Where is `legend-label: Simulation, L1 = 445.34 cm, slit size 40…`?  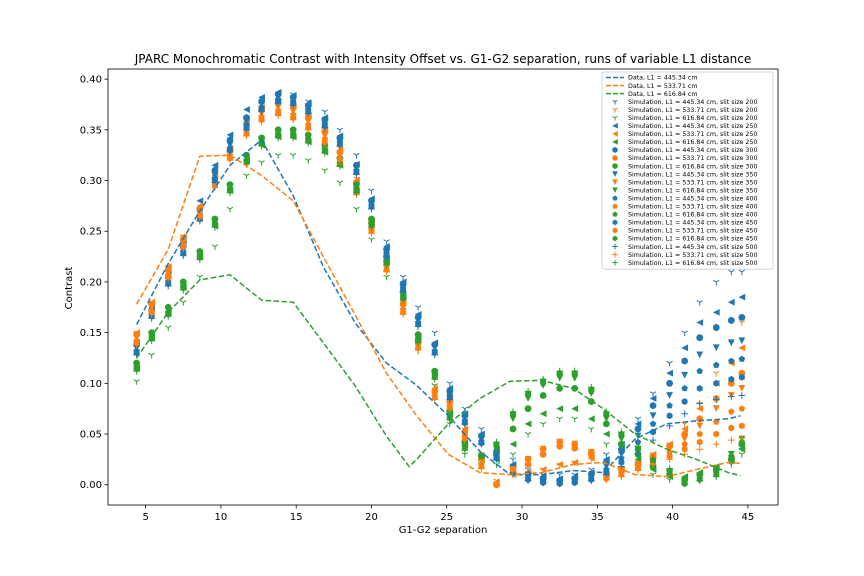 legend-label: Simulation, L1 = 445.34 cm, slit size 40… is located at coordinates (692, 198).